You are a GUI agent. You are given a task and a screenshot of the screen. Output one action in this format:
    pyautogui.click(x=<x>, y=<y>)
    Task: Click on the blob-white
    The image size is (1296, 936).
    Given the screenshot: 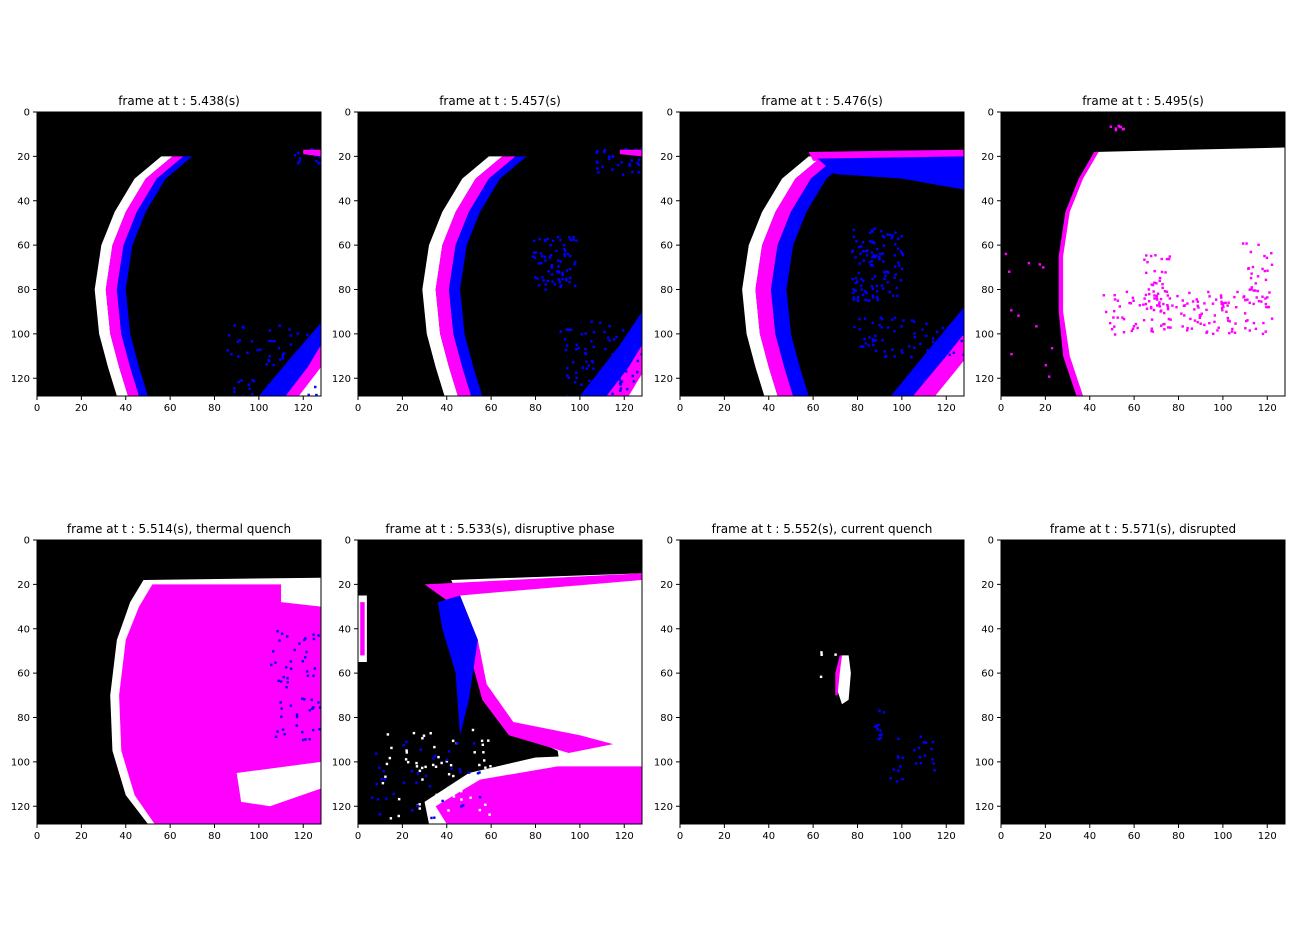 What is the action you would take?
    pyautogui.click(x=844, y=680)
    